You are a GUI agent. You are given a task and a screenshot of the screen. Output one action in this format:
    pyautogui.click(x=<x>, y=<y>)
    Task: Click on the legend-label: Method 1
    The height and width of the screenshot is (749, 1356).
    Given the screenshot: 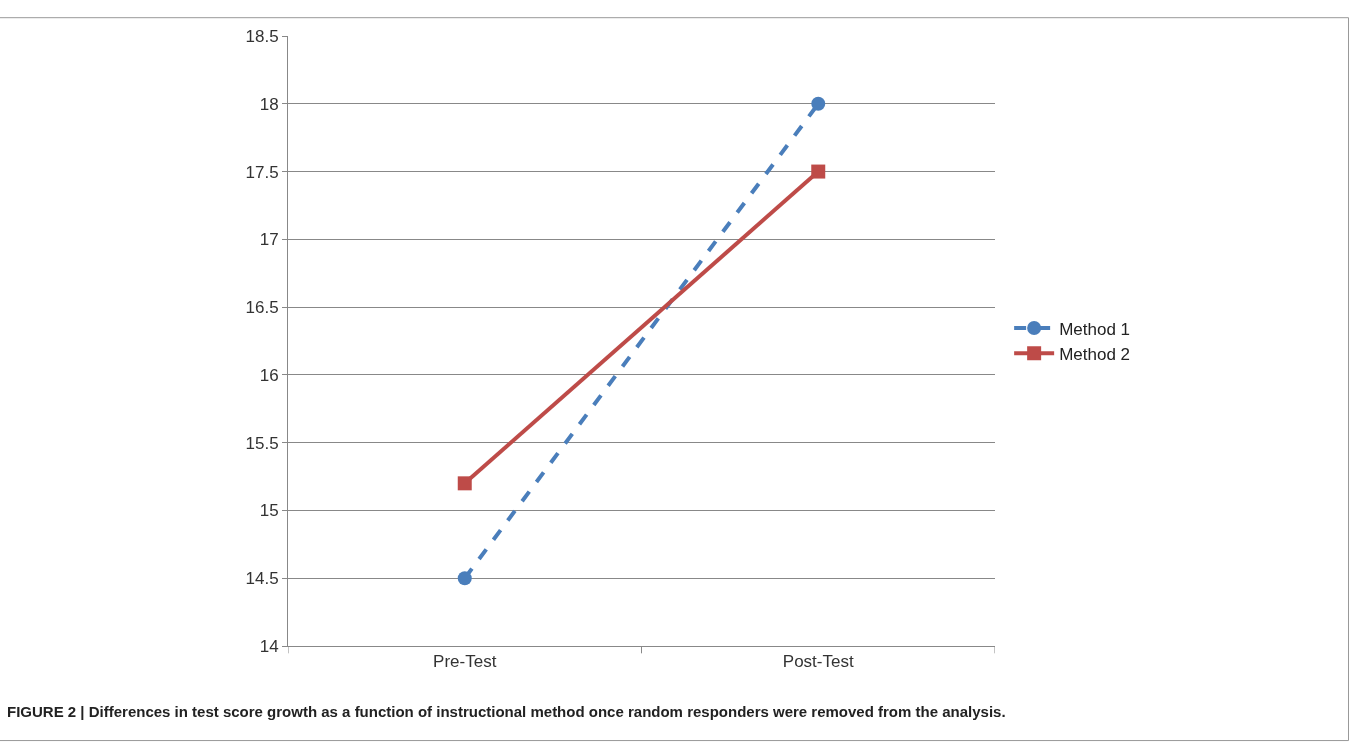 What is the action you would take?
    pyautogui.click(x=1095, y=329)
    